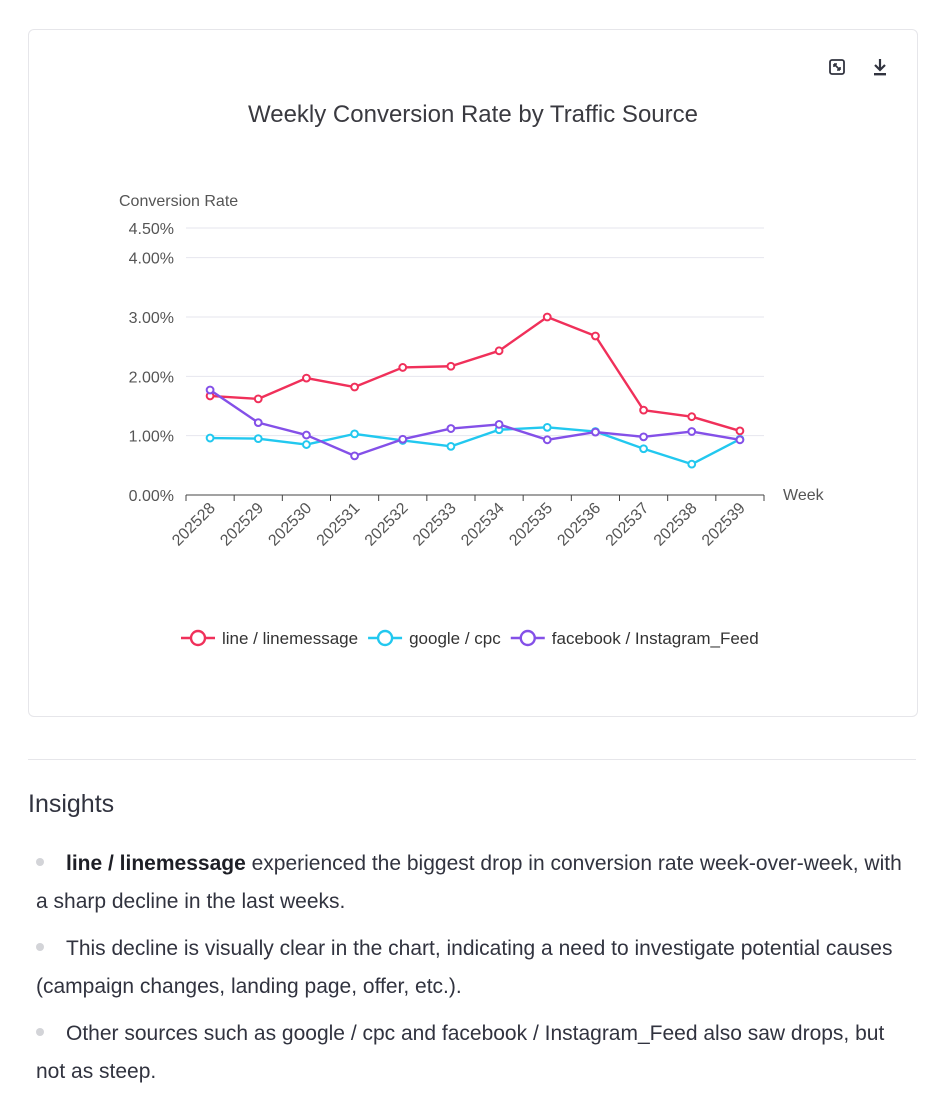 The height and width of the screenshot is (1108, 946). Describe the element at coordinates (151, 318) in the screenshot. I see `y-tick-label: 3.00%` at that location.